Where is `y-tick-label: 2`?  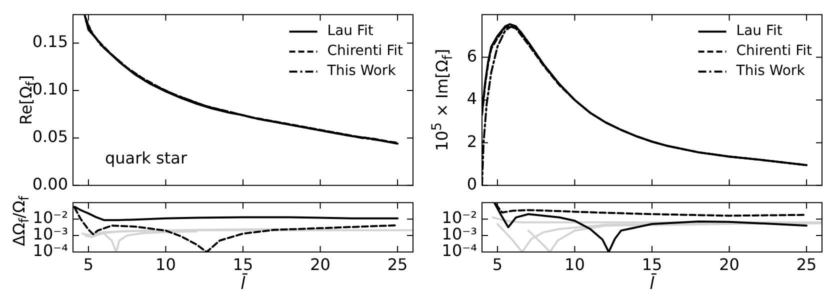 y-tick-label: 2 is located at coordinates (471, 141).